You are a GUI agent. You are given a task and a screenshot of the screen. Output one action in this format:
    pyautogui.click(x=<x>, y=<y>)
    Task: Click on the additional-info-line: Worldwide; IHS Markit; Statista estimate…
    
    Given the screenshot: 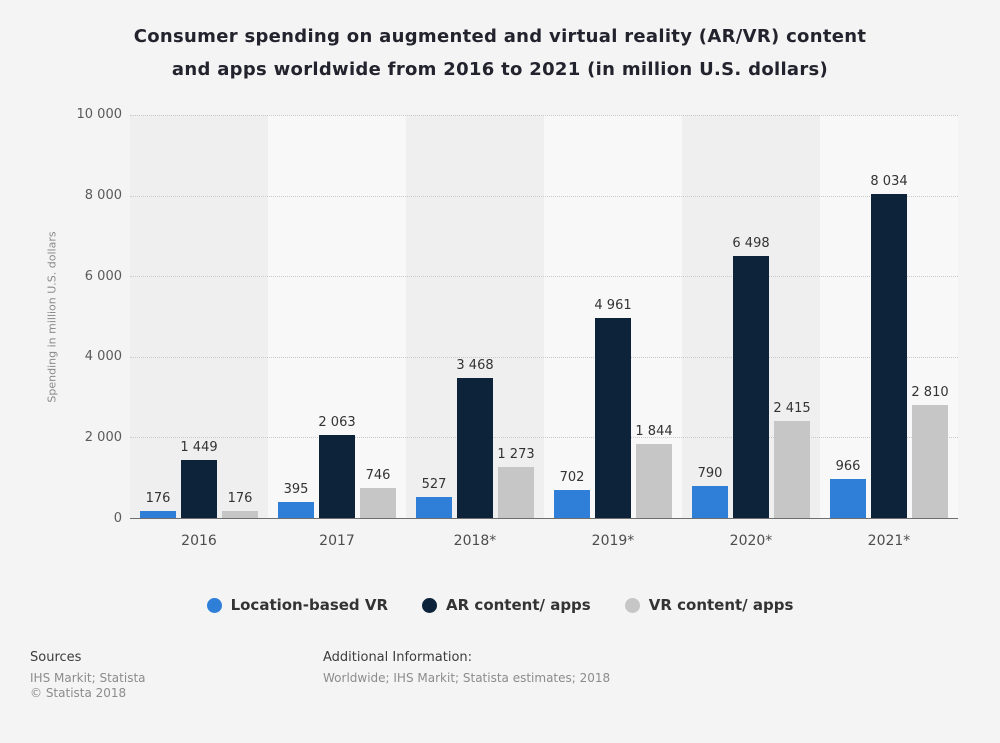 What is the action you would take?
    pyautogui.click(x=467, y=678)
    